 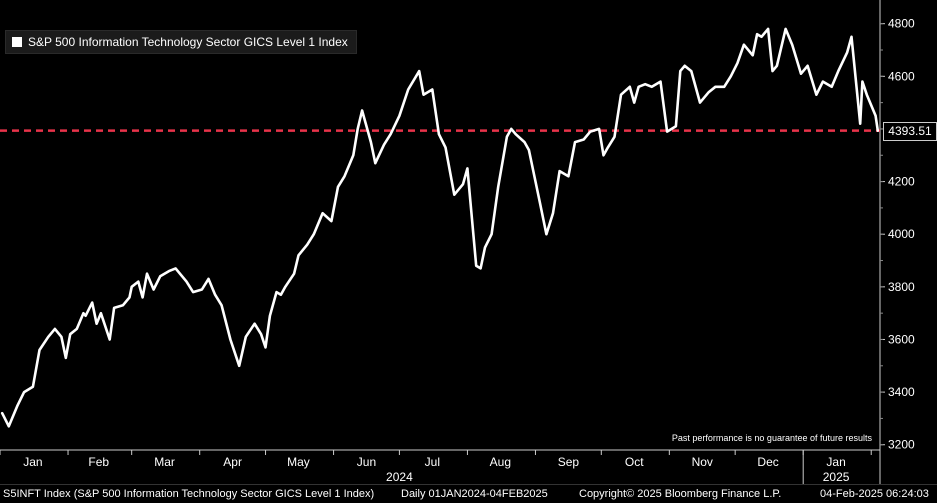 I want to click on footer-range: Daily 01JAN2024-04FEB2025, so click(x=474, y=494).